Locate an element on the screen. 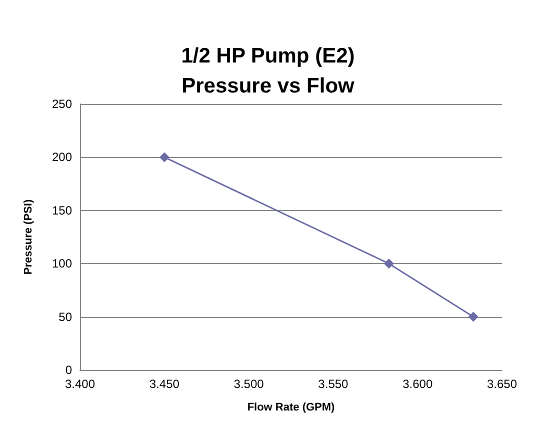  chart-title: 1/2 HP Pump (E2) Pressure vs Flow is located at coordinates (268, 71).